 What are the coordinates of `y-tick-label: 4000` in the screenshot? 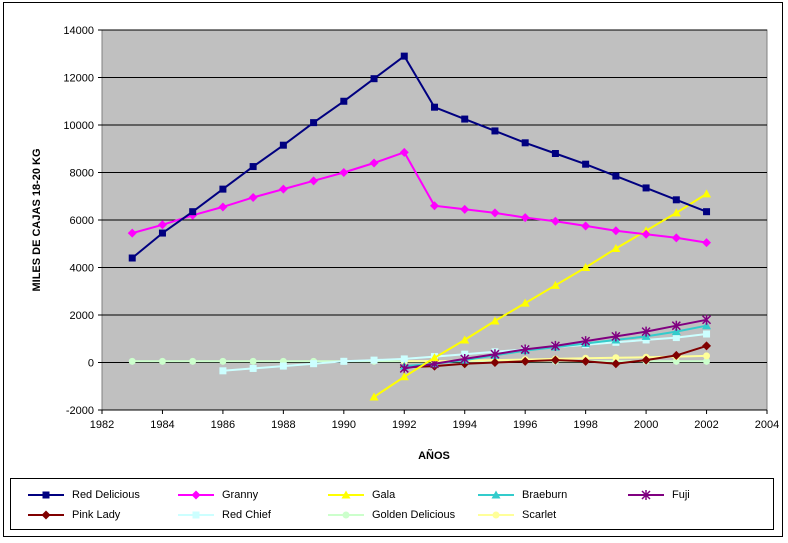 It's located at (82, 269).